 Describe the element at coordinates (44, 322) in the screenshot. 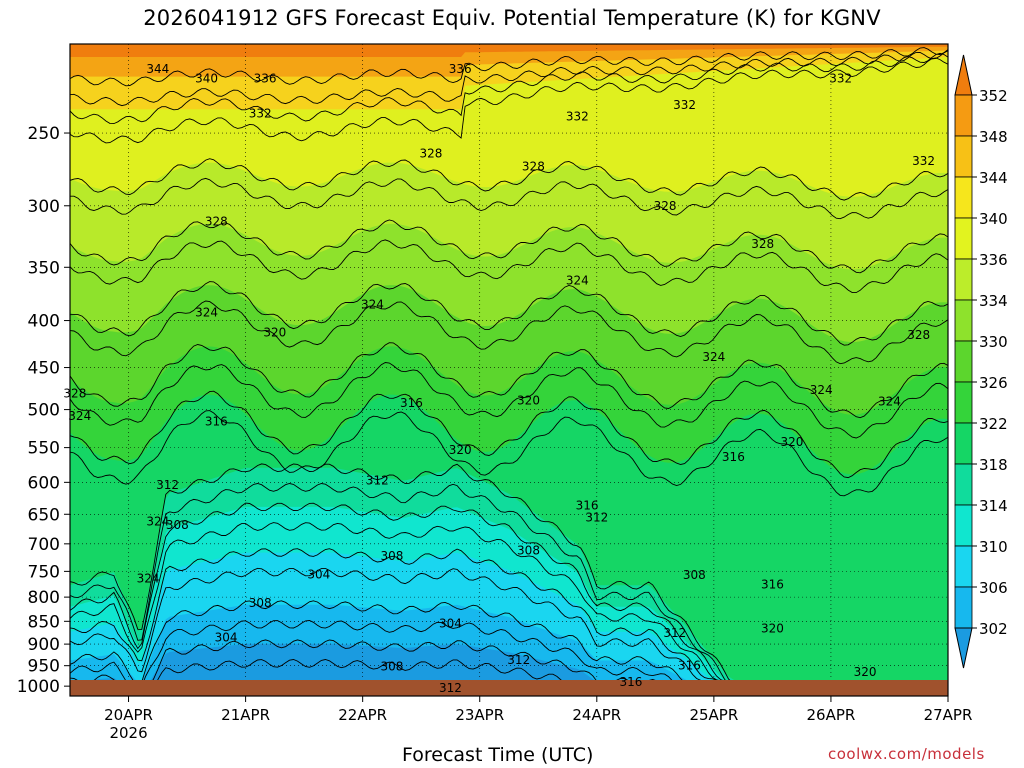

I see `y-tick-label: 400` at that location.